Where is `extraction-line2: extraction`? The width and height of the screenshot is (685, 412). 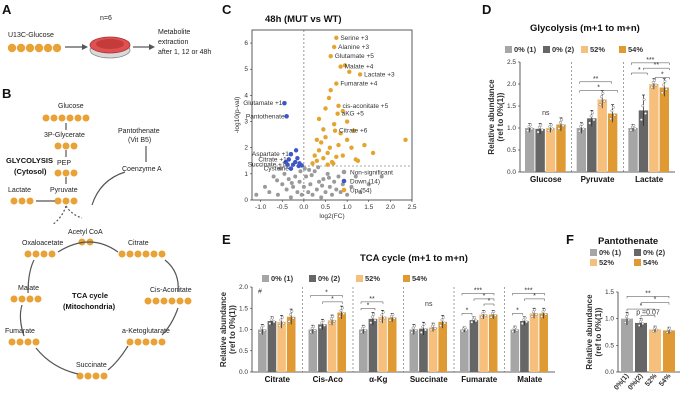
extraction-line2: extraction is located at coordinates (173, 42).